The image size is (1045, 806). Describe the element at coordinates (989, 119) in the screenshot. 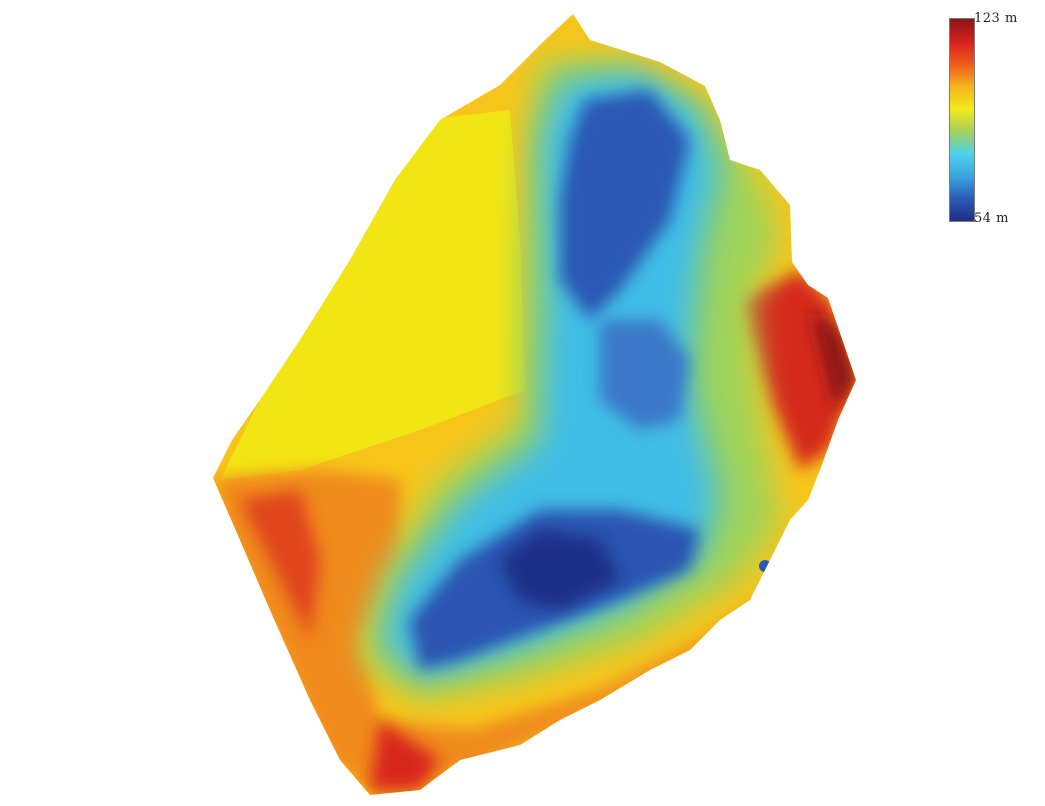

I see `elevation-legend: 123 m 54 m` at that location.